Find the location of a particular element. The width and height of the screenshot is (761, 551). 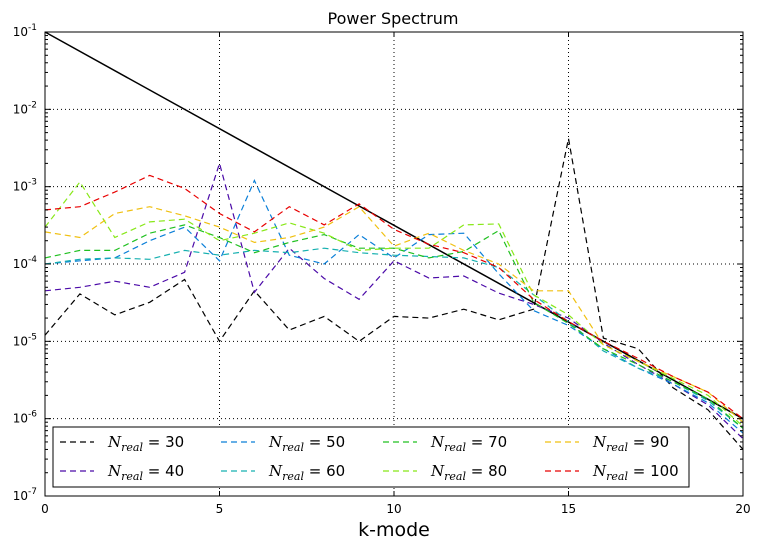

legend-box is located at coordinates (371, 457).